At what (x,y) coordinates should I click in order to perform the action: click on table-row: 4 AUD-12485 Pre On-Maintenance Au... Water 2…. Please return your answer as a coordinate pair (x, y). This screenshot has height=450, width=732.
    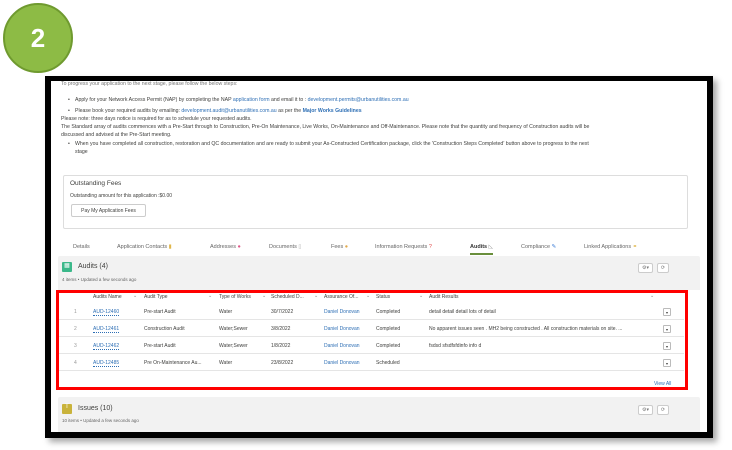
    Looking at the image, I should click on (371, 363).